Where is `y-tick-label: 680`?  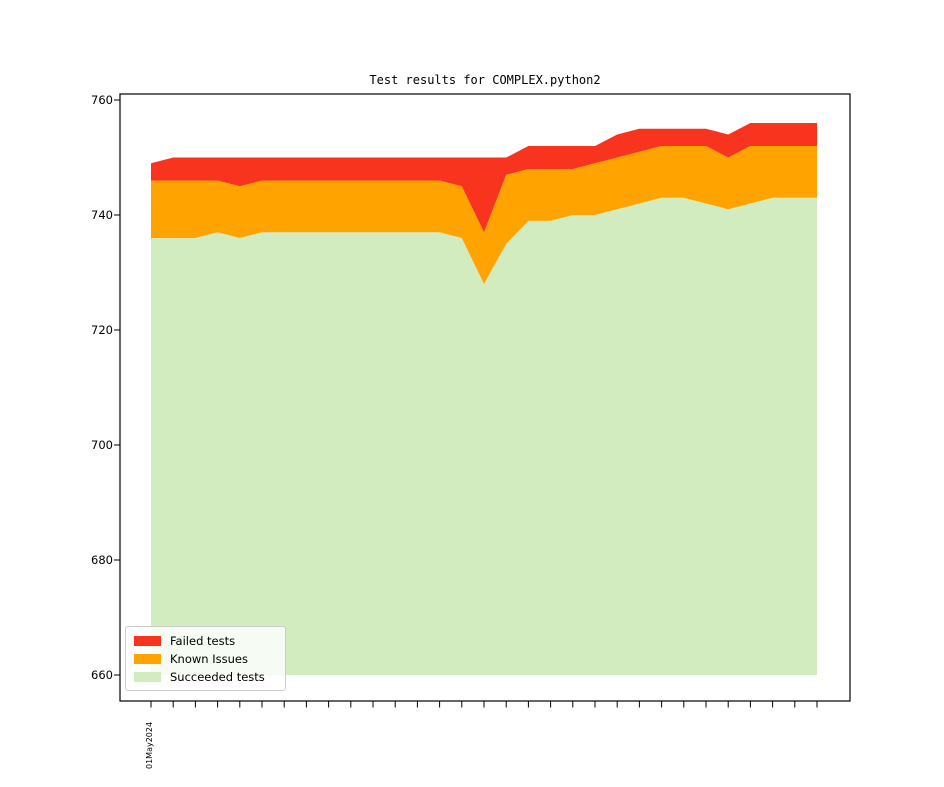
y-tick-label: 680 is located at coordinates (102, 560).